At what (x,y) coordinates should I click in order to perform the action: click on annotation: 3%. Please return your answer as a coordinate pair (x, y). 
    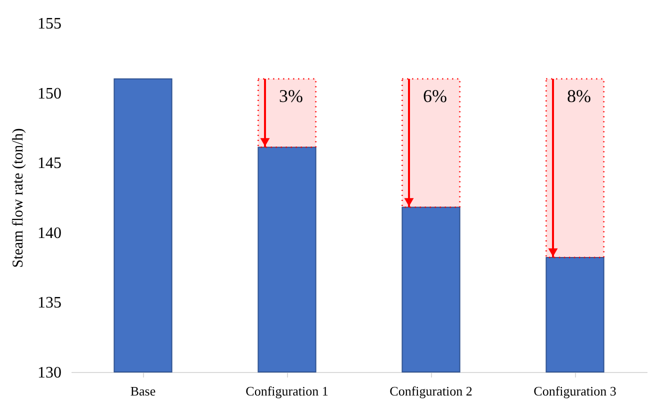
    Looking at the image, I should click on (291, 96).